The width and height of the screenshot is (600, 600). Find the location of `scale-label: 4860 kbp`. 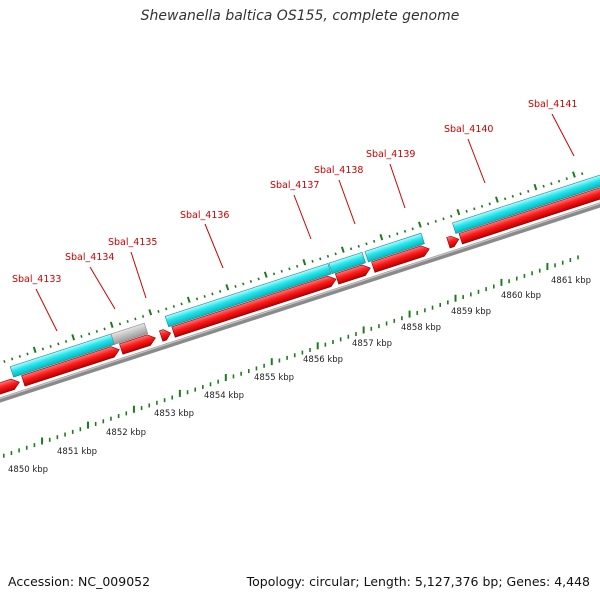

scale-label: 4860 kbp is located at coordinates (521, 296).